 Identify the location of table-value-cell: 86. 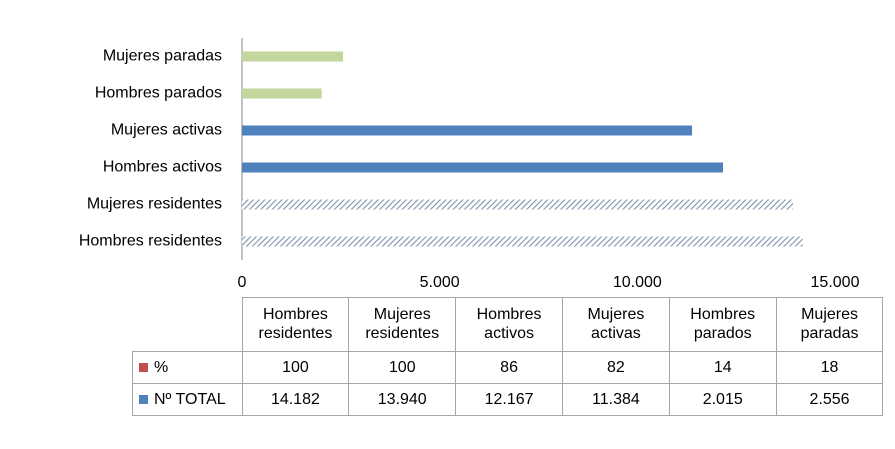
(509, 367).